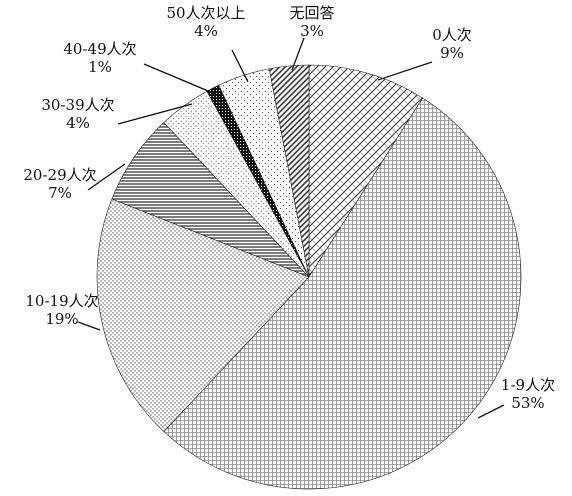 The width and height of the screenshot is (572, 496). Describe the element at coordinates (205, 13) in the screenshot. I see `slice-label-6: 50人次以上` at that location.